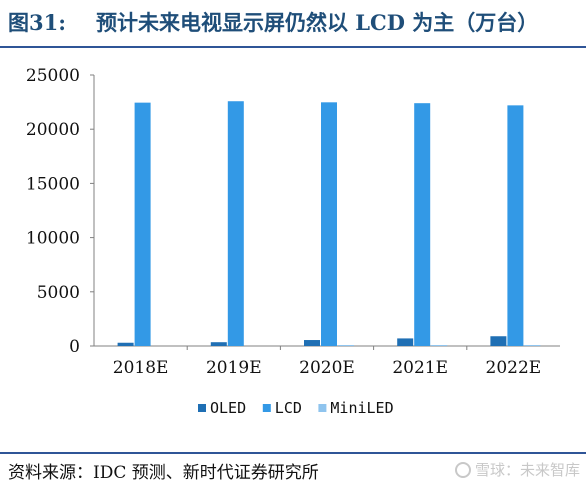  What do you see at coordinates (163, 473) in the screenshot?
I see `source-note: 资料来源：IDC 预测、新时代证券研究所` at bounding box center [163, 473].